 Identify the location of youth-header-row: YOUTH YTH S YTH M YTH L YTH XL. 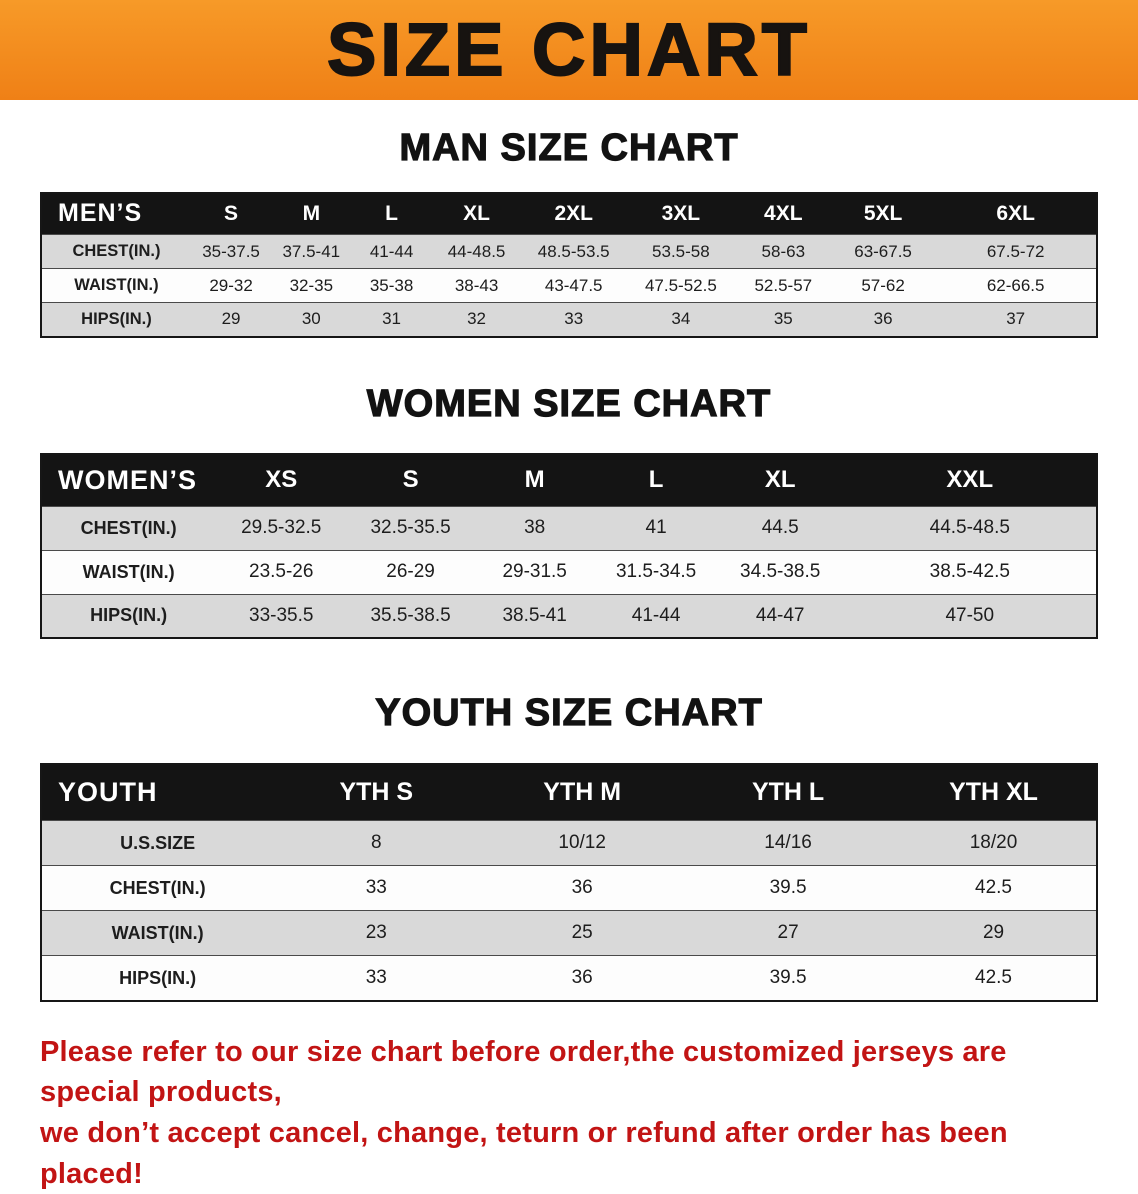
(569, 792).